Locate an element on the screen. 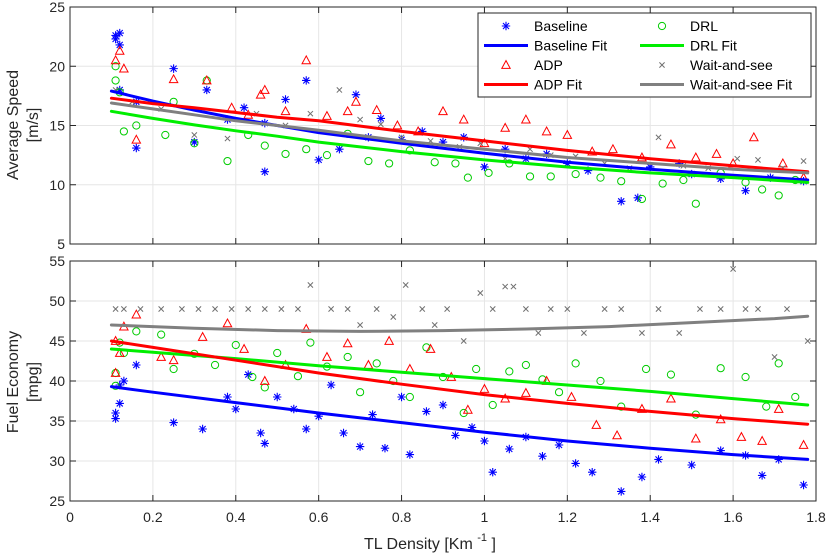  speed-fit-adp-fit is located at coordinates (459, 135).